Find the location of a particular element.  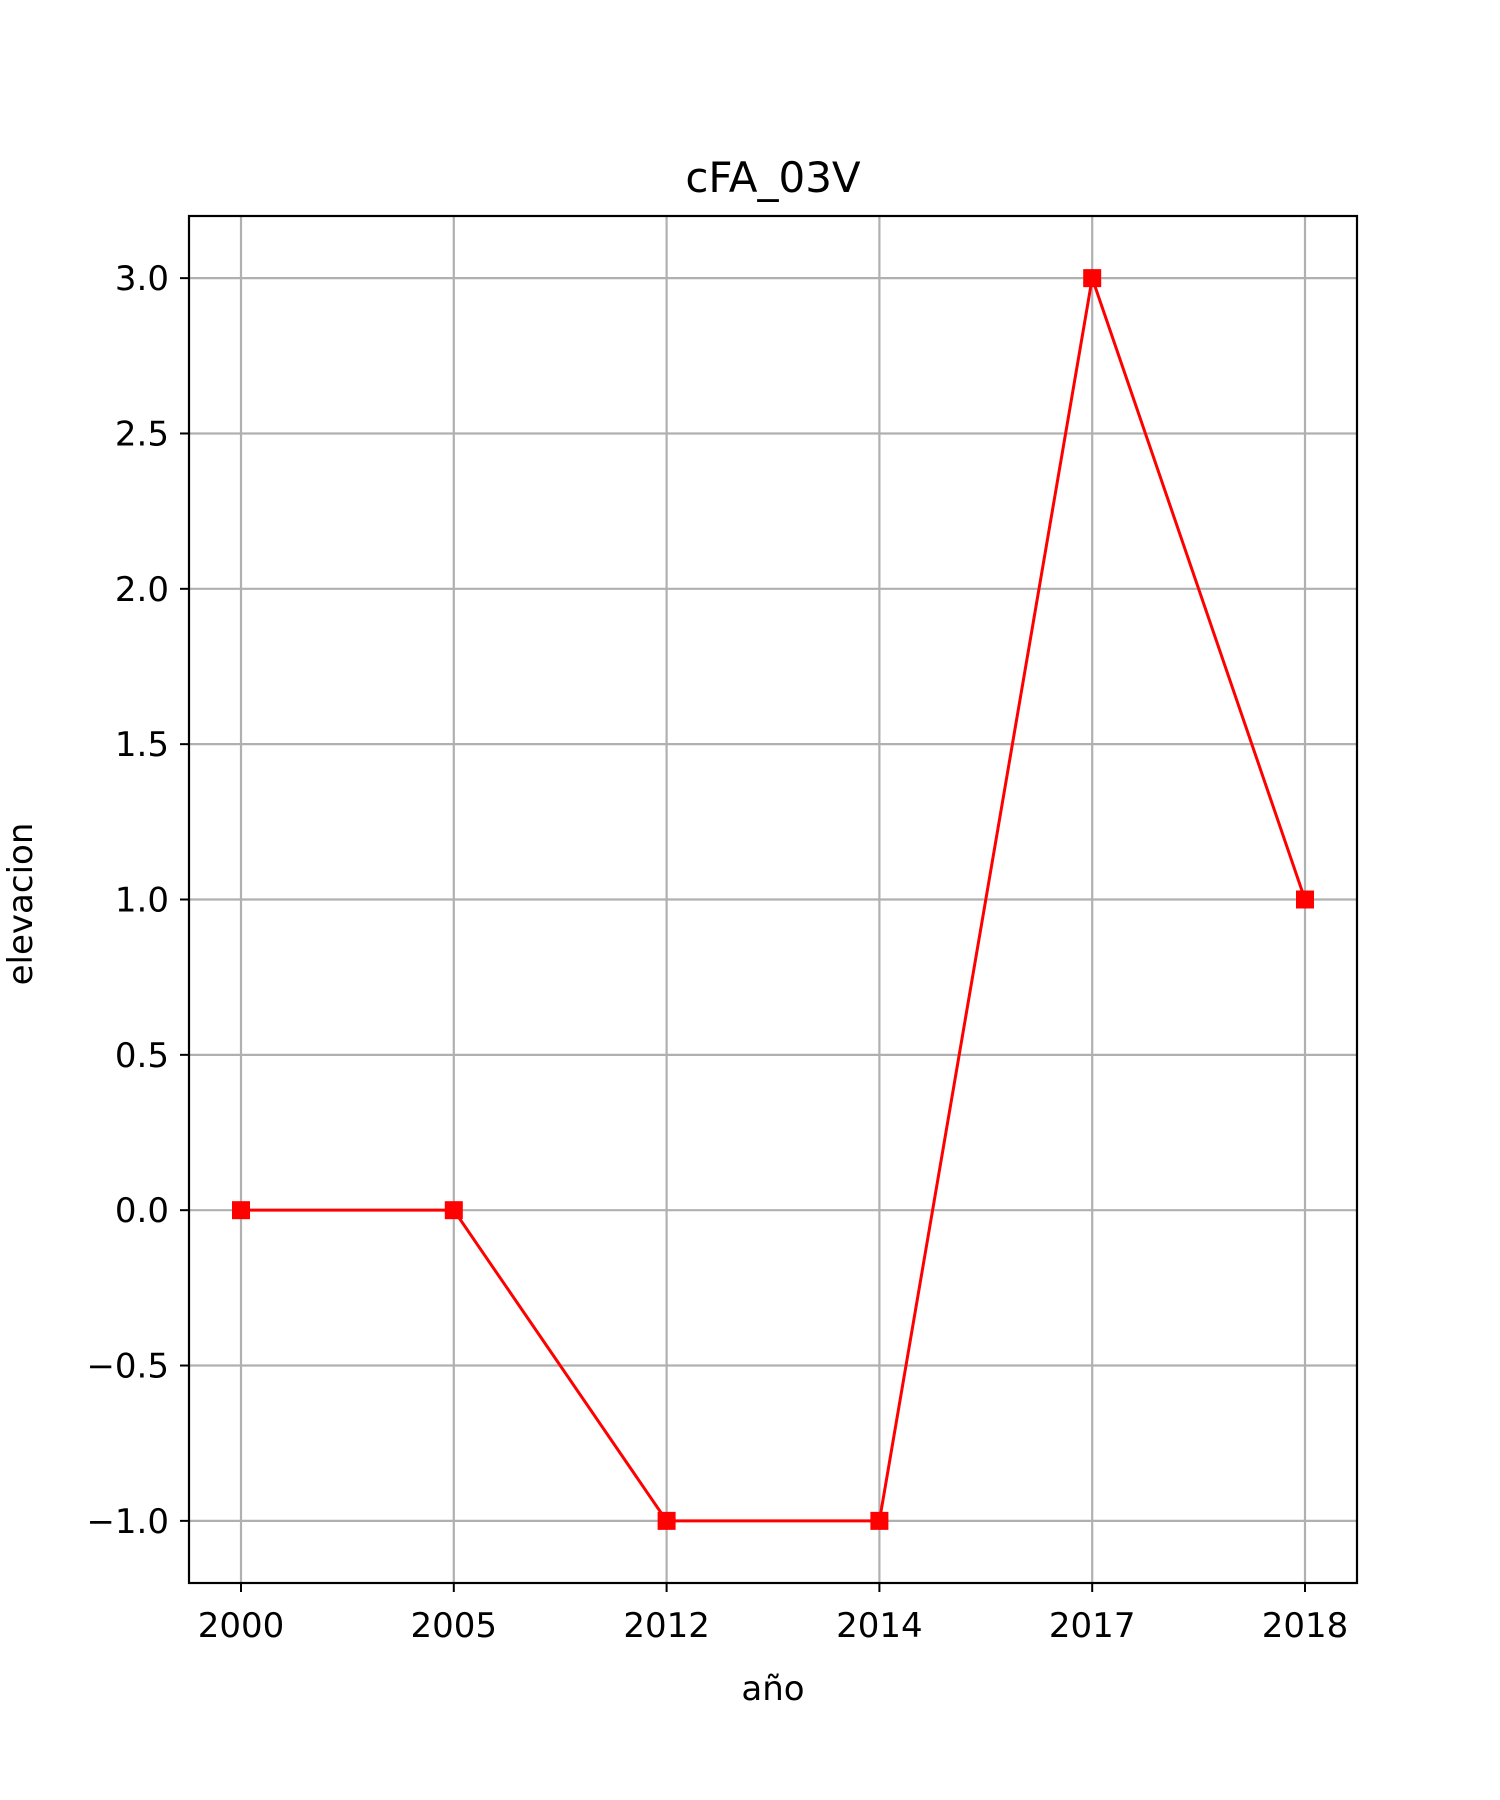

chart-title: cFA_03V is located at coordinates (773, 177).